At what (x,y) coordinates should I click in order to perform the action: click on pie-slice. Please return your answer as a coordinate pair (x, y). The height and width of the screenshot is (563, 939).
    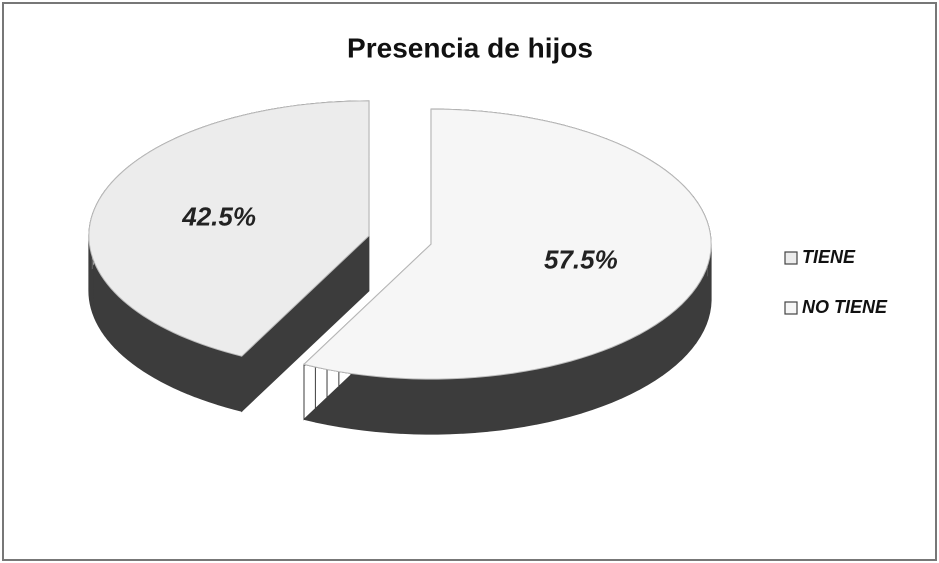
    Looking at the image, I should click on (229, 228).